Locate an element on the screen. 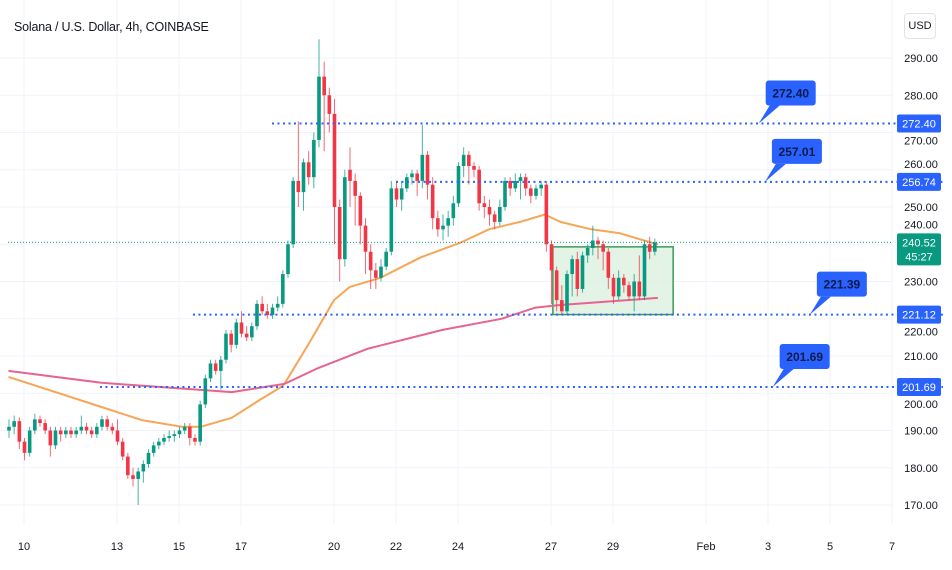  level-callout: 257.01 is located at coordinates (793, 160).